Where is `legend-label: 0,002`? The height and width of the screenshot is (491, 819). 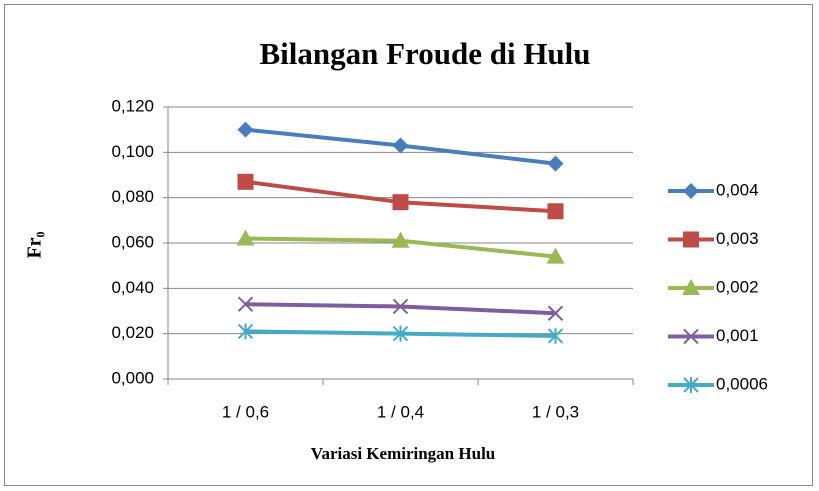 legend-label: 0,002 is located at coordinates (737, 286).